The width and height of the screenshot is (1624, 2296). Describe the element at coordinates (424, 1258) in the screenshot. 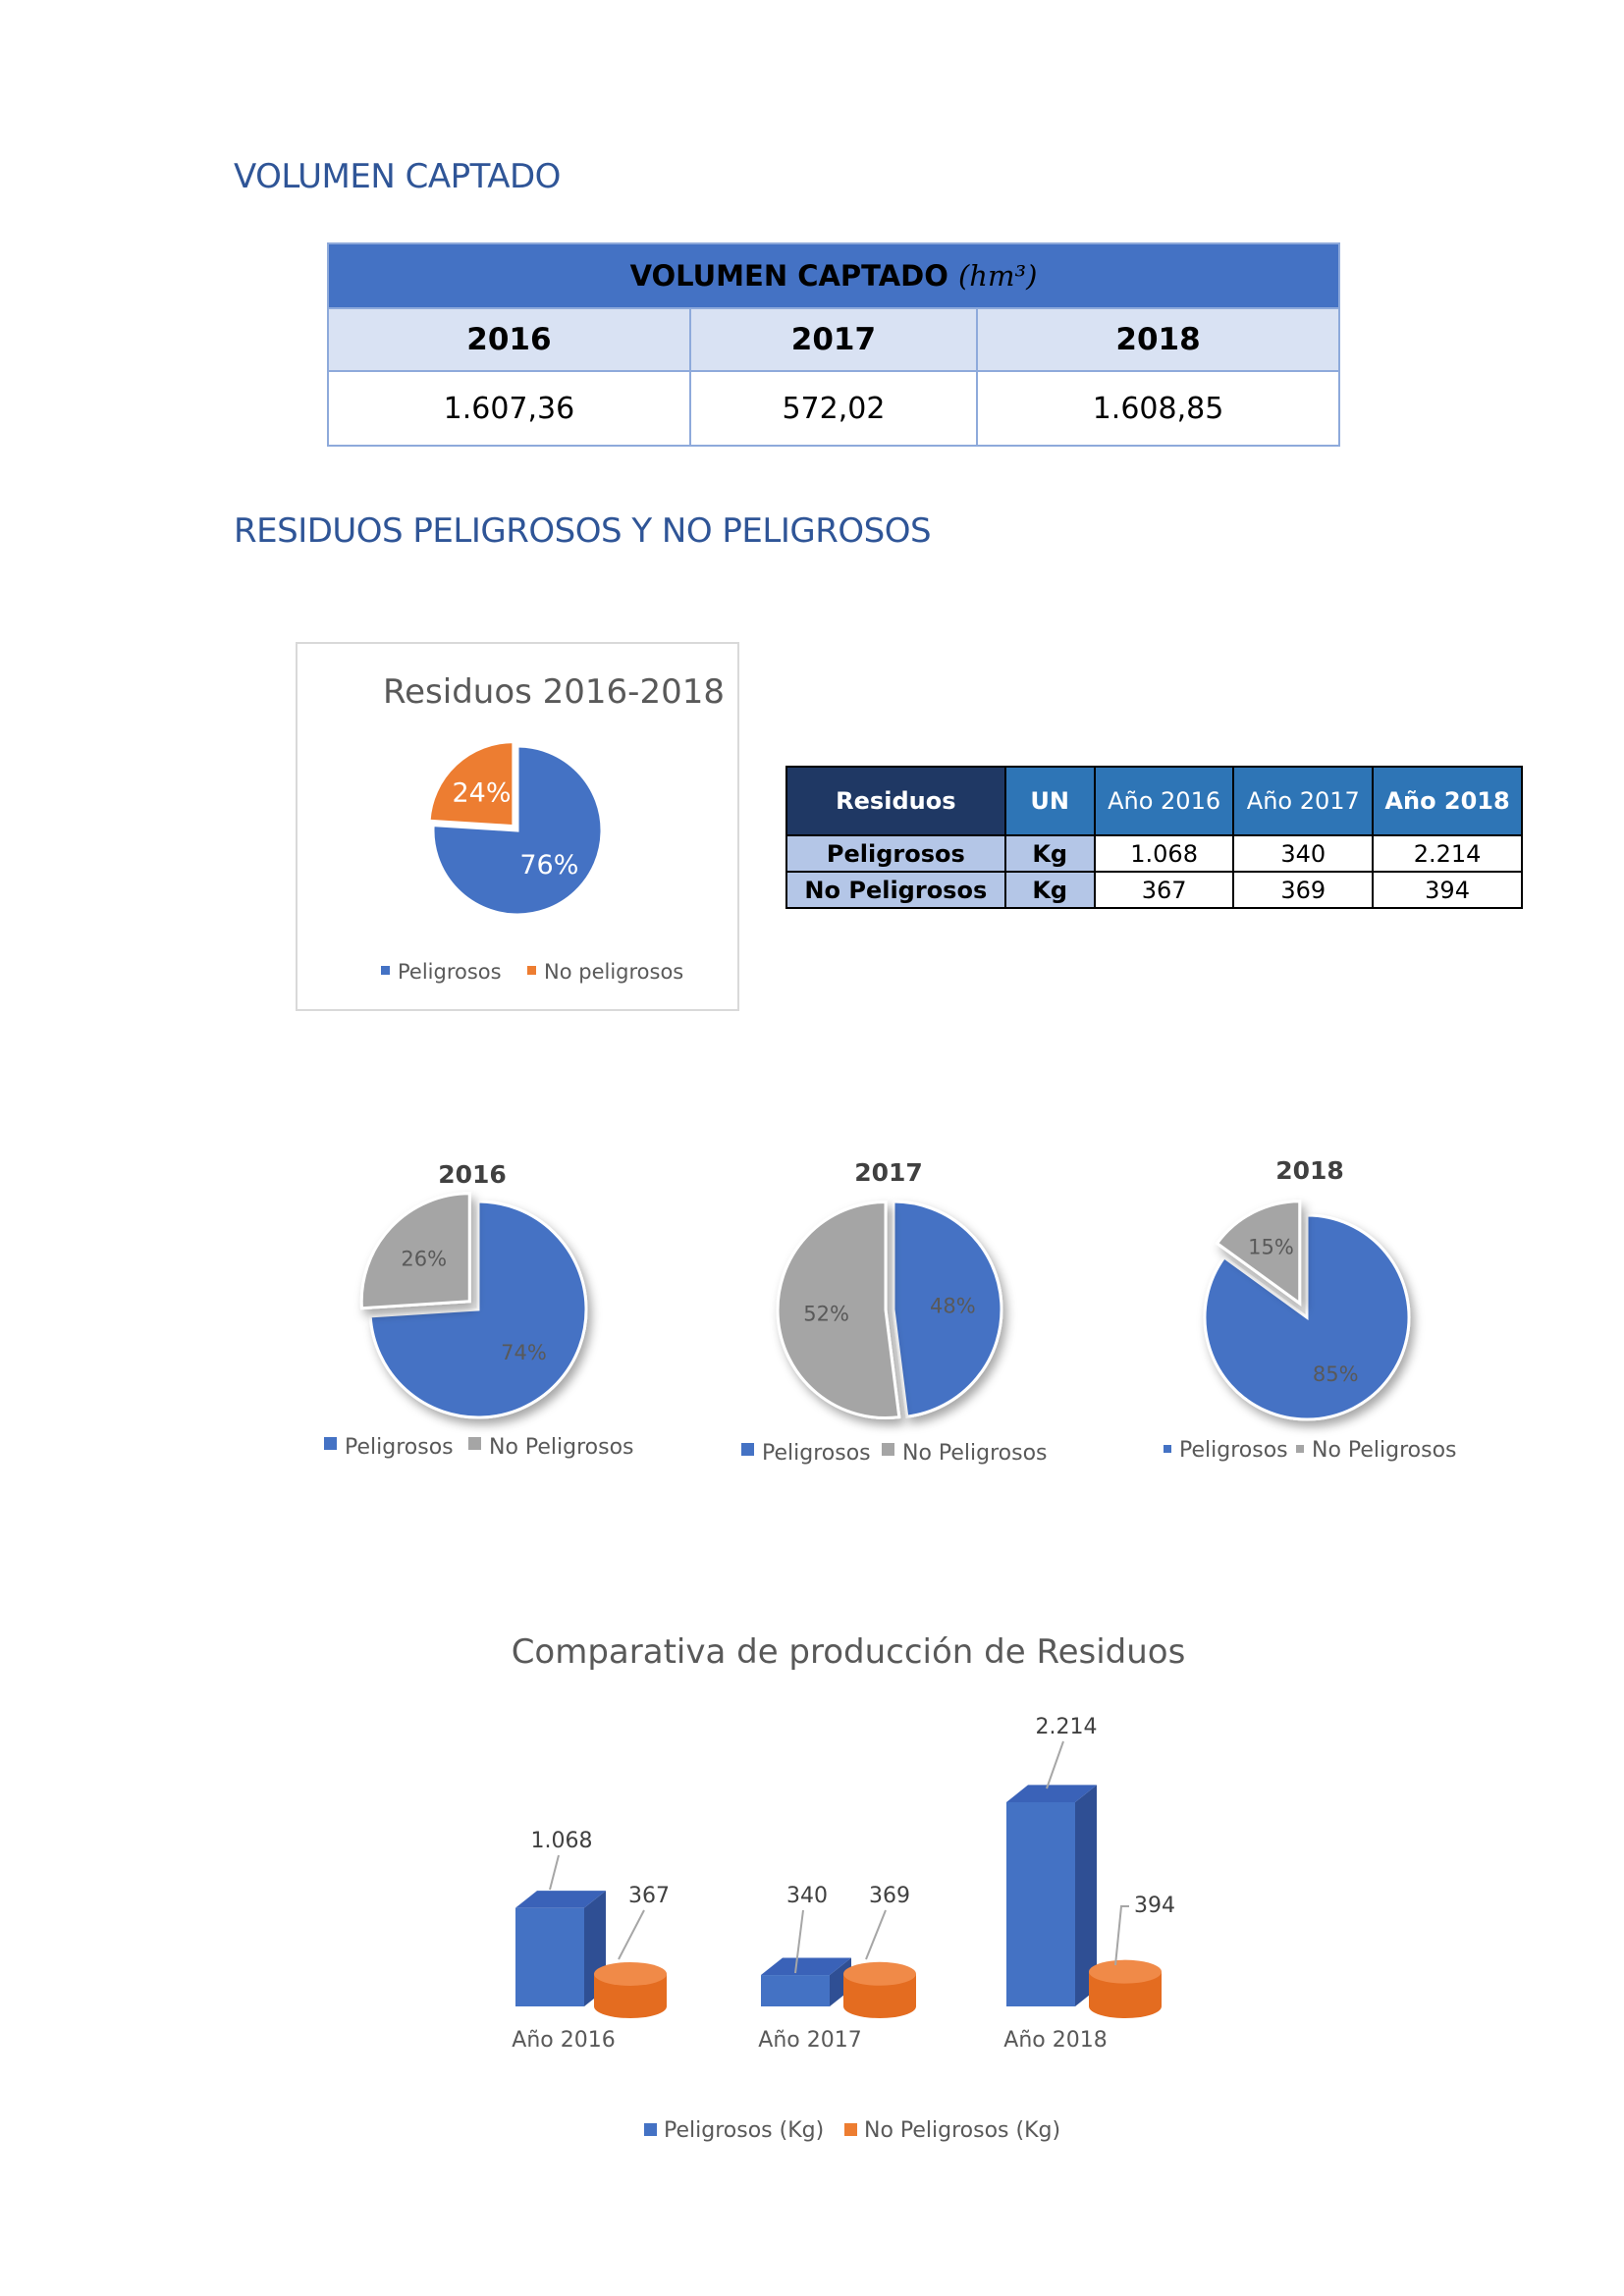

I see `pie-data-label: 26%` at that location.